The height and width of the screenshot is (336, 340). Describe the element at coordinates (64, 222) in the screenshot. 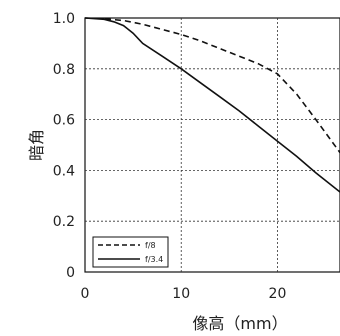

I see `y-tick-label: 0.2` at that location.